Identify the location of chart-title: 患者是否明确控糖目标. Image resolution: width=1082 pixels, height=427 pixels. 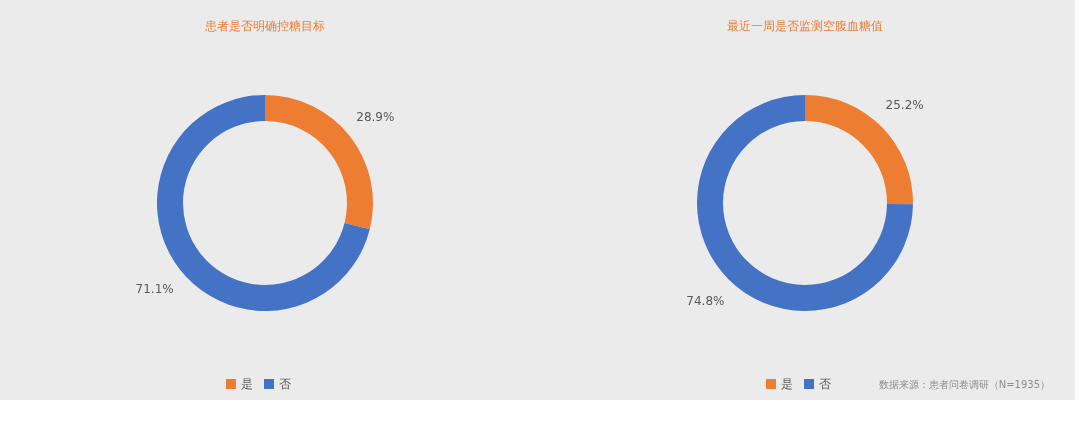
(264, 26).